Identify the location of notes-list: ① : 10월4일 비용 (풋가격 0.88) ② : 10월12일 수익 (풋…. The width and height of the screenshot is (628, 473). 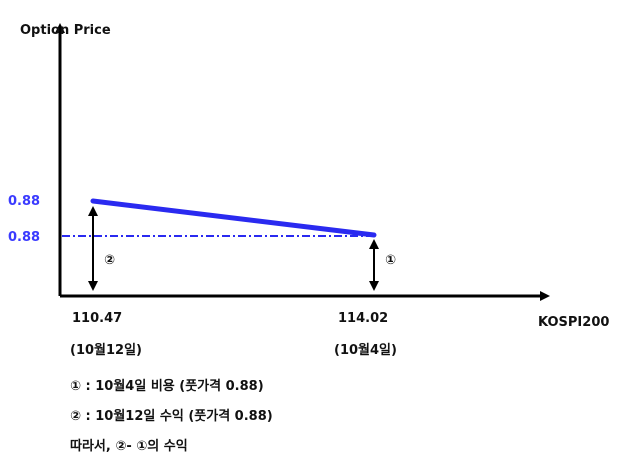
(171, 417).